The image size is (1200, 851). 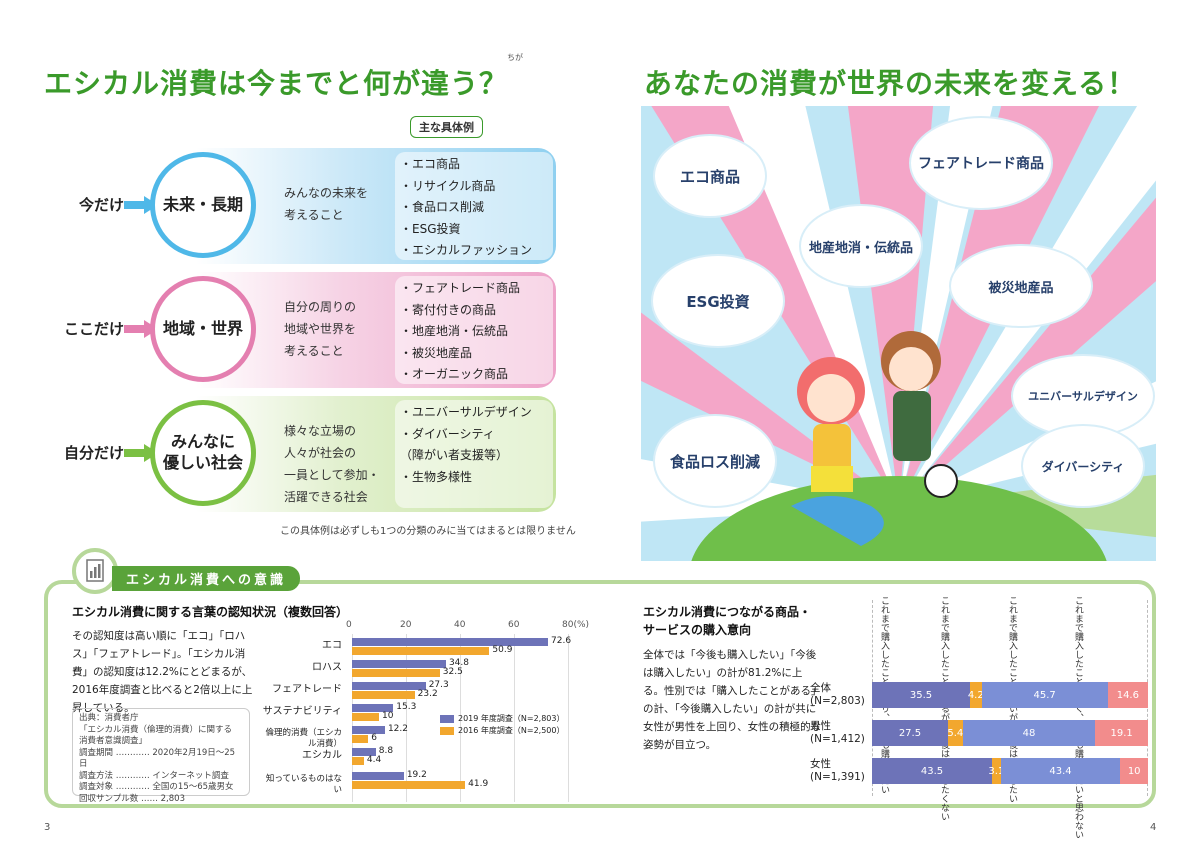 I want to click on x-tick-label: 40, so click(x=460, y=625).